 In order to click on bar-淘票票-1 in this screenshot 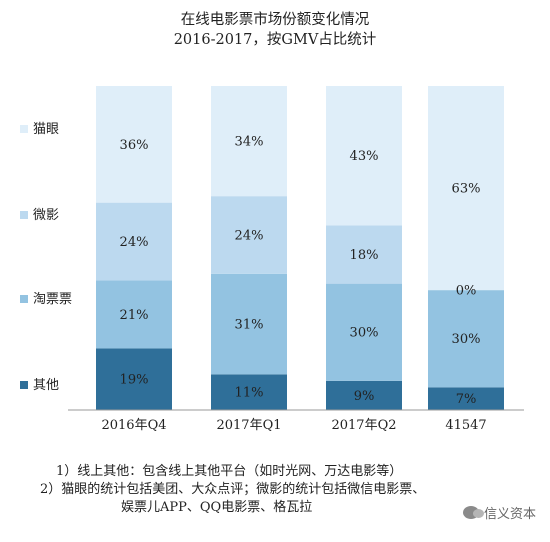, I will do `click(249, 324)`.